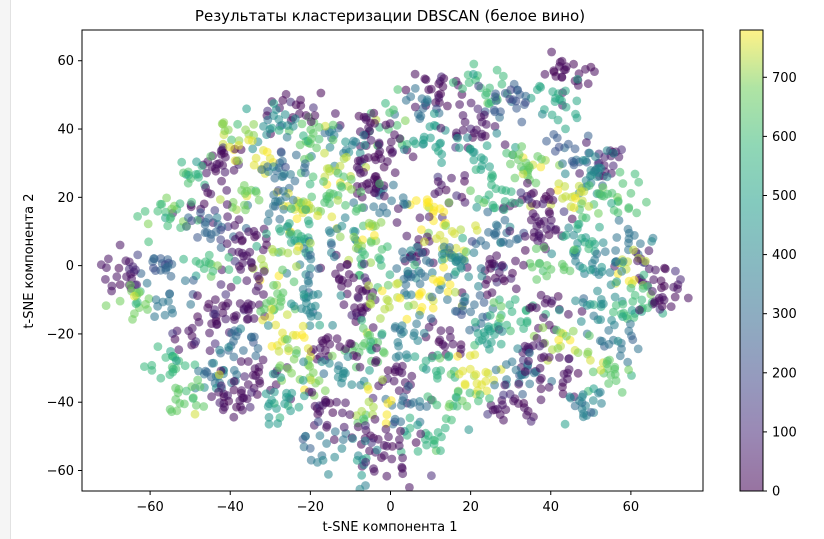  What do you see at coordinates (65, 198) in the screenshot?
I see `y-tick-label: 20` at bounding box center [65, 198].